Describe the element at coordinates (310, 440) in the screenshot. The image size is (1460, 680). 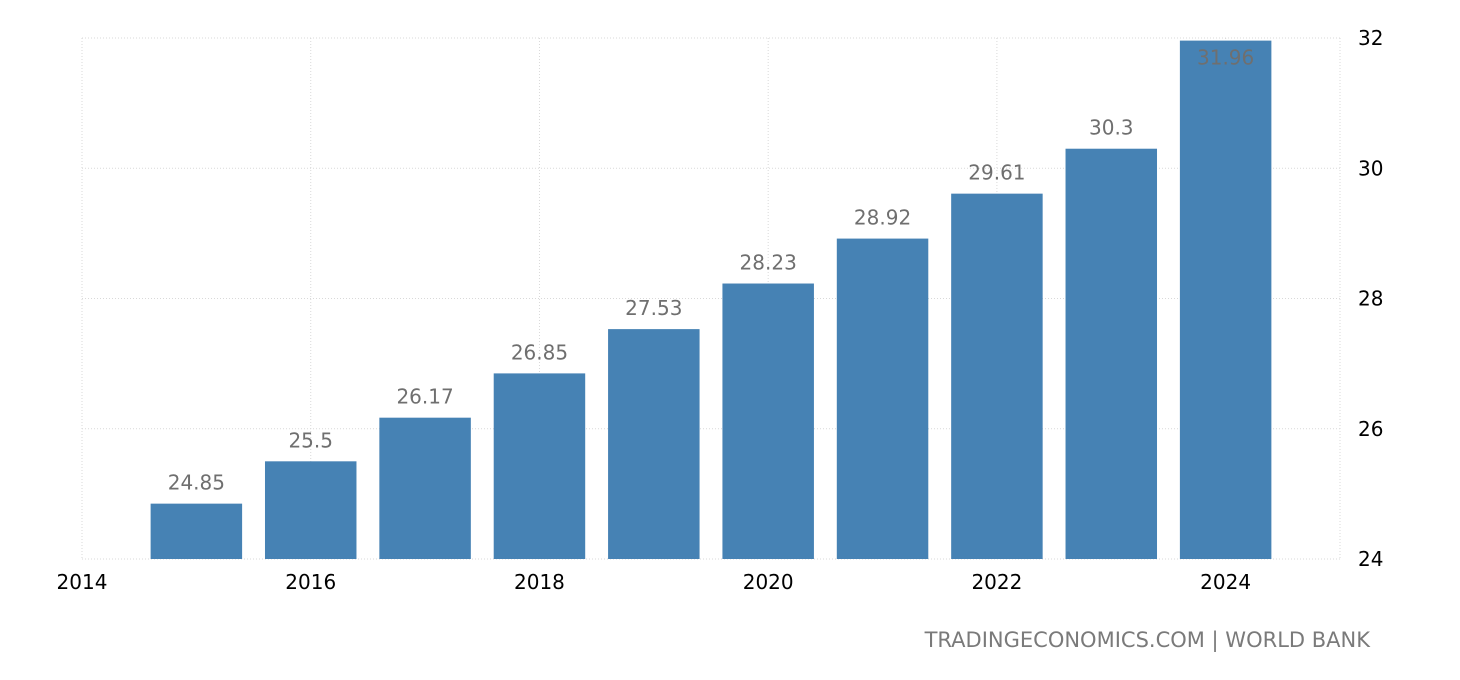
I see `bar-value-label: 25.5` at that location.